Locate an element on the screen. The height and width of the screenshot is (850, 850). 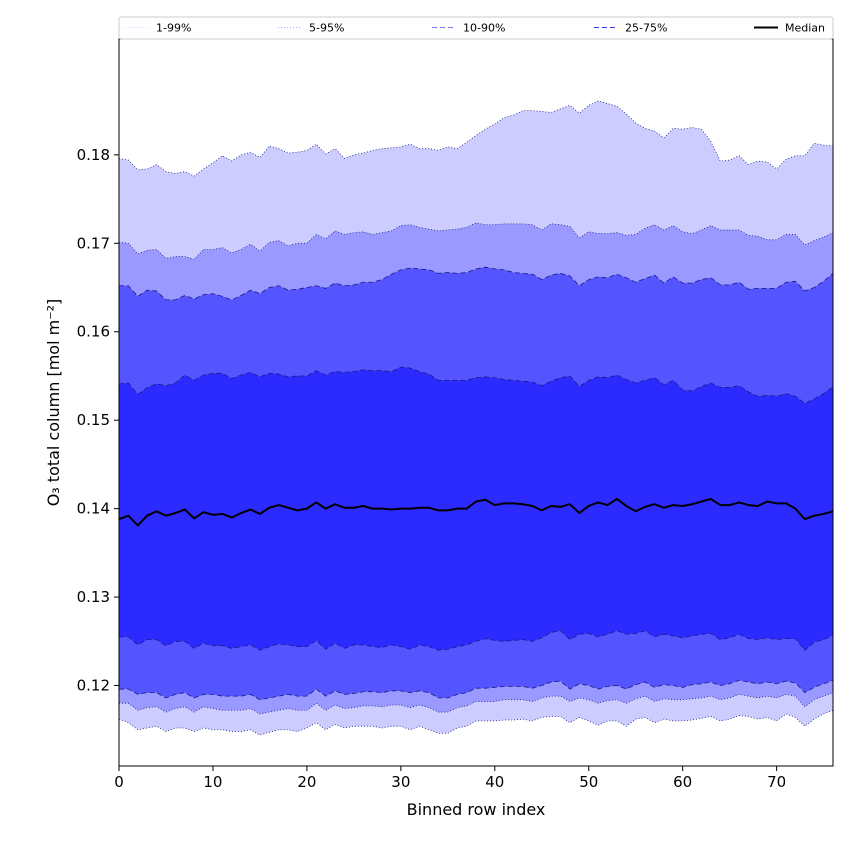
x-axis-label: Binned row index is located at coordinates (476, 809).